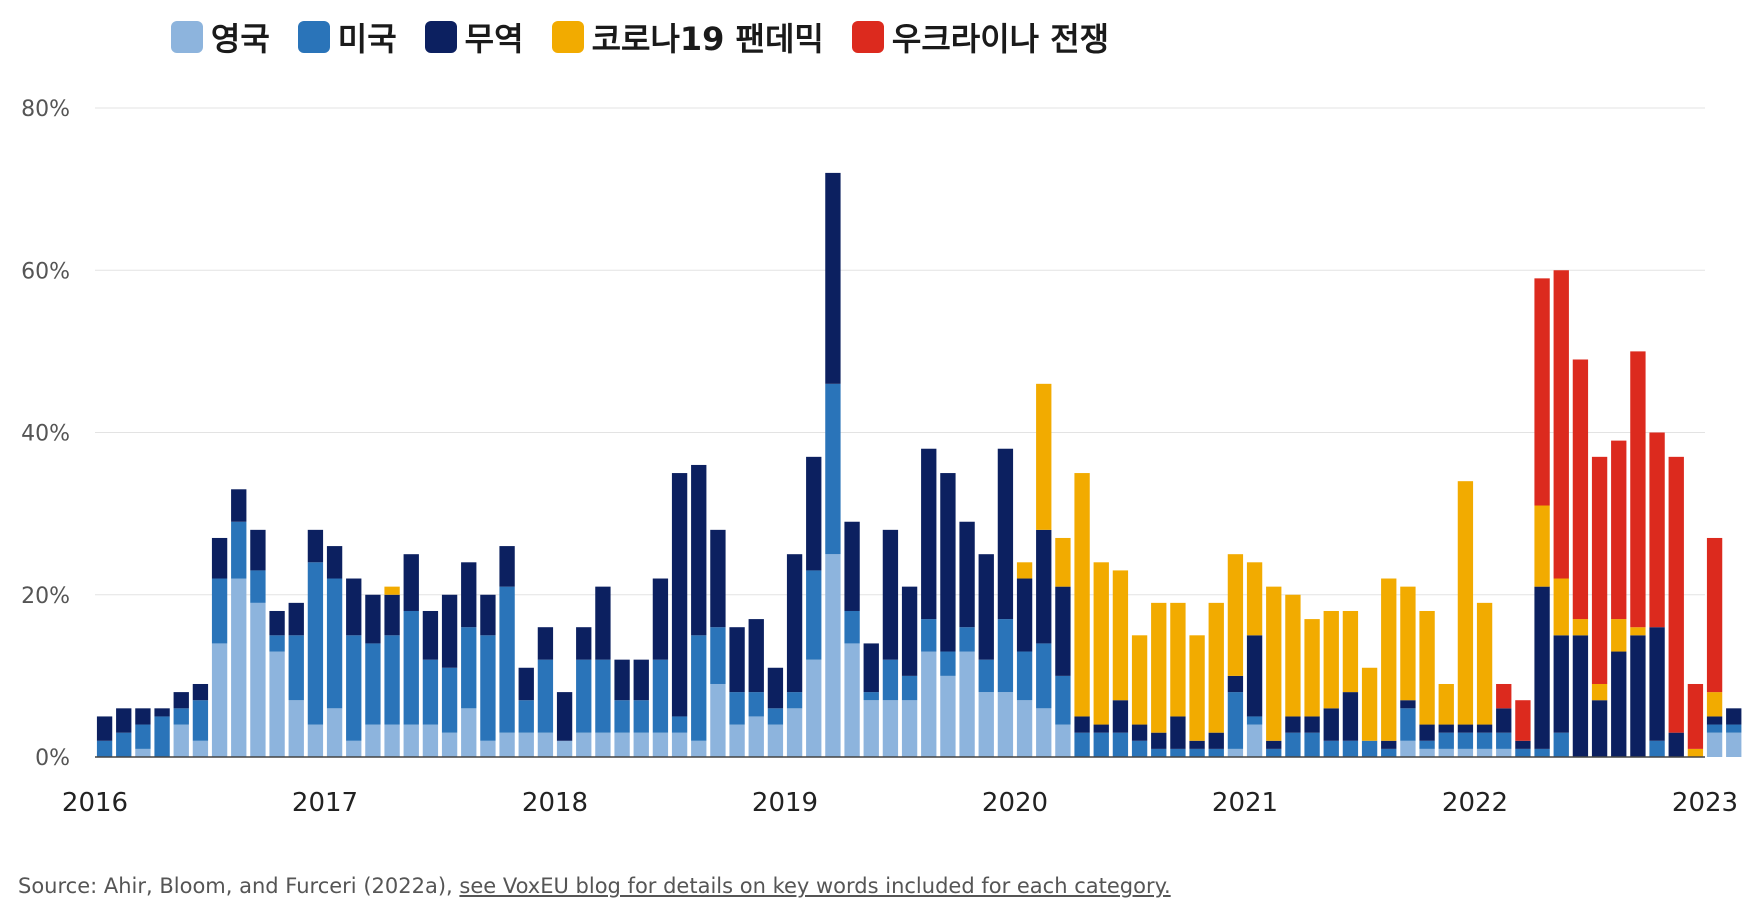 This screenshot has width=1750, height=923. Describe the element at coordinates (440, 37) in the screenshot. I see `legend-swatch` at that location.